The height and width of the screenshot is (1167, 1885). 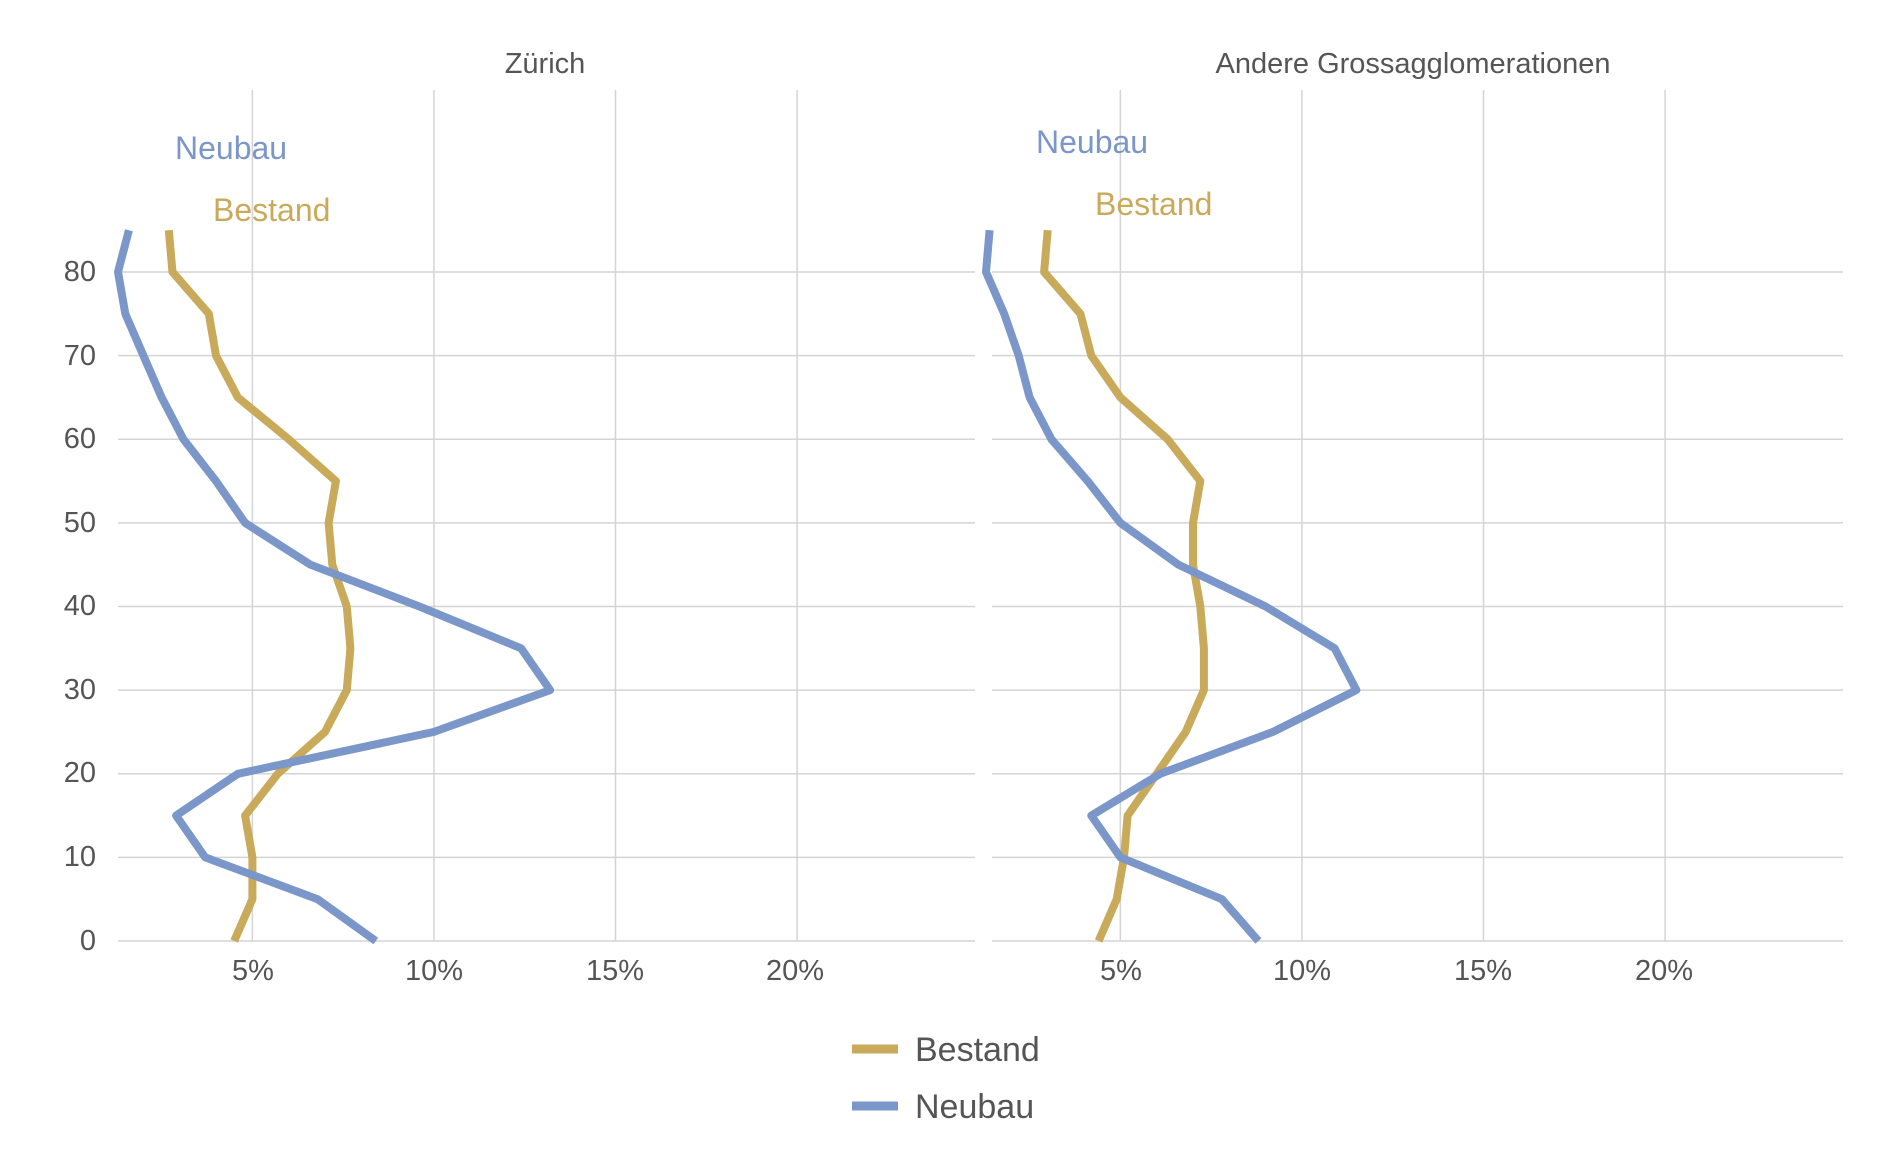 What do you see at coordinates (80, 439) in the screenshot?
I see `y-tick-label: 60` at bounding box center [80, 439].